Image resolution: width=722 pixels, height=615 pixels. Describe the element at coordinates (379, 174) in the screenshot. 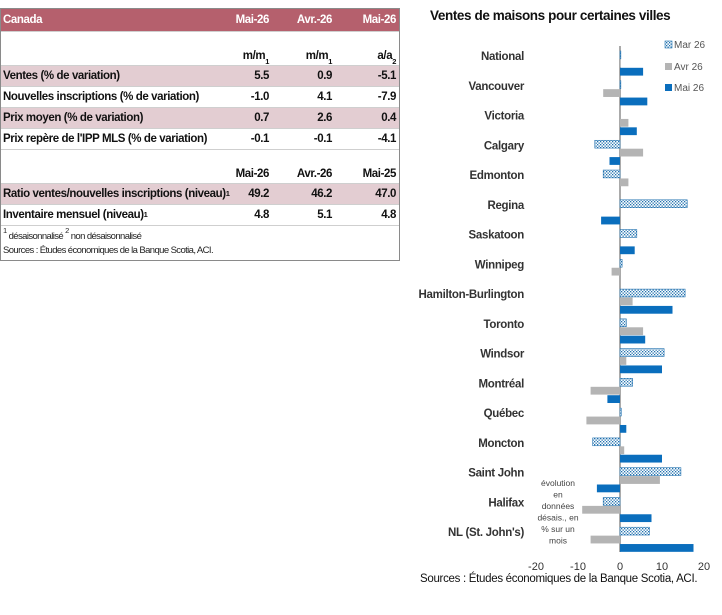

I see `subheader2-col3: Mai-25` at that location.